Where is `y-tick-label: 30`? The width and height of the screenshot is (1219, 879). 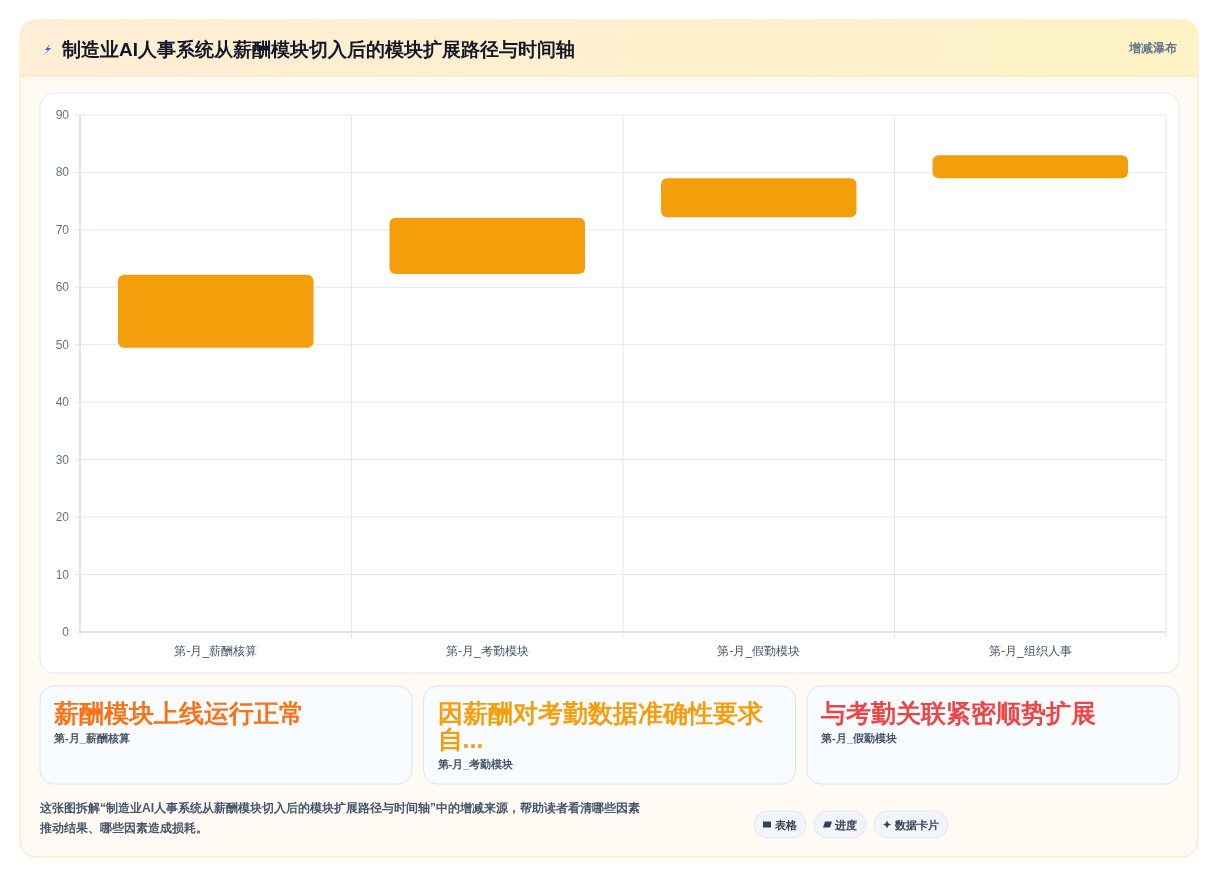
y-tick-label: 30 is located at coordinates (62, 459).